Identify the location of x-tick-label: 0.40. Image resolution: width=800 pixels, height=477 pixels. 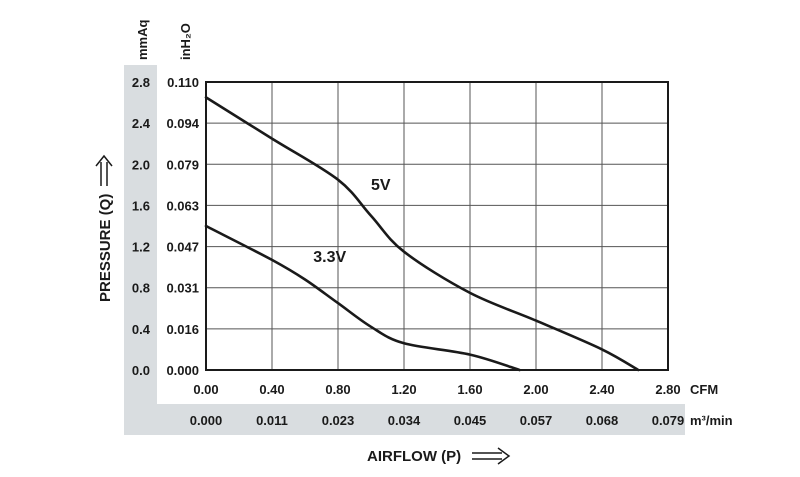
(271, 389).